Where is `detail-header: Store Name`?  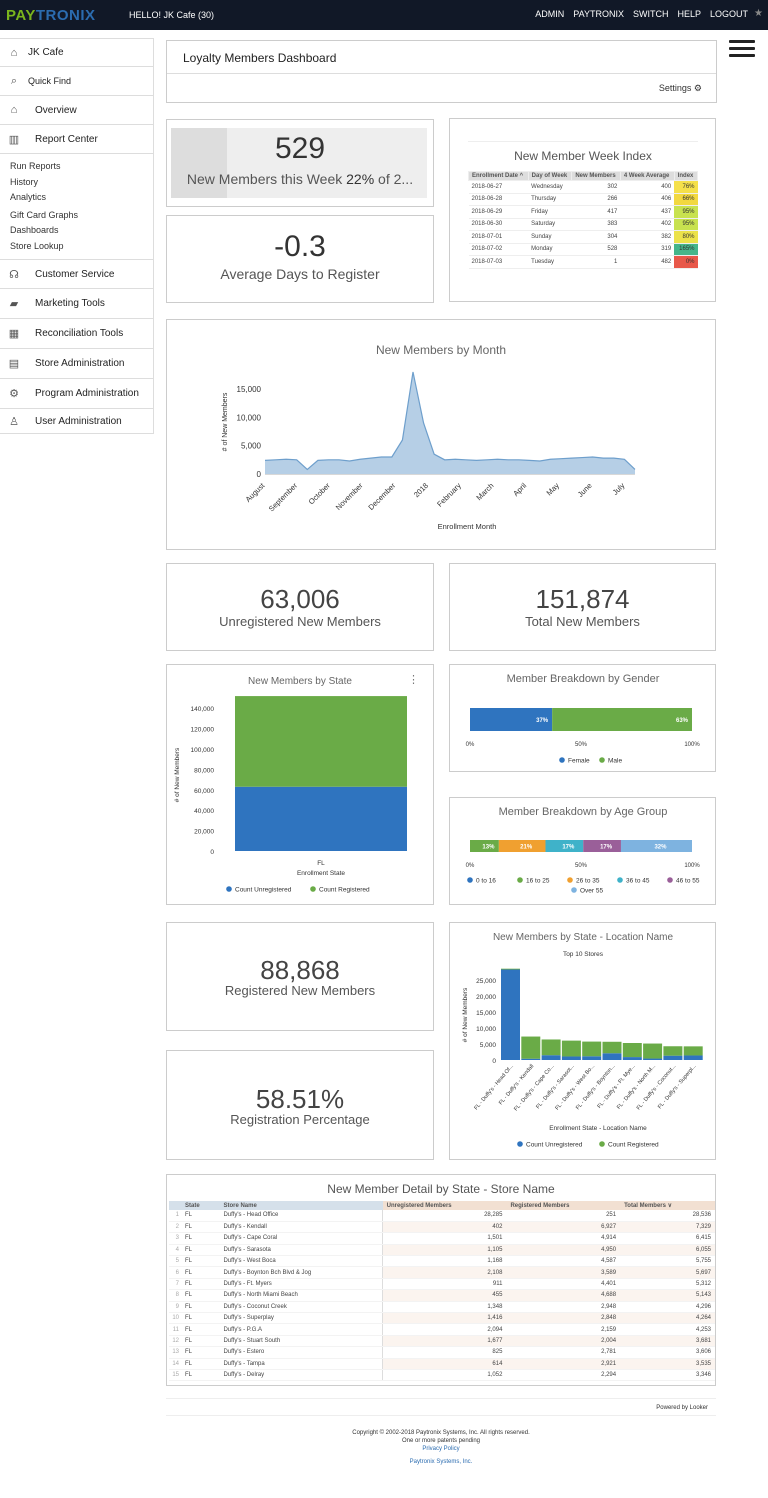 detail-header: Store Name is located at coordinates (301, 1205).